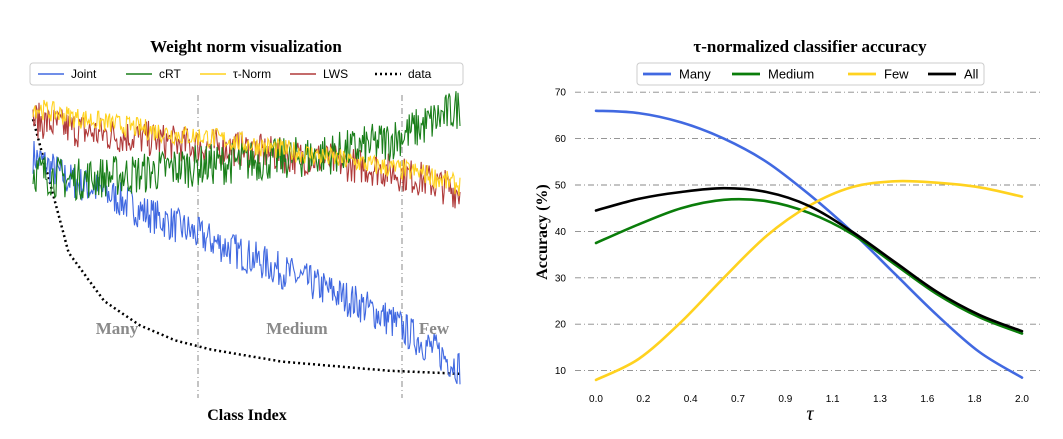  Describe the element at coordinates (252, 74) in the screenshot. I see `left-legend-label-tau-norm: τ-Norm` at that location.